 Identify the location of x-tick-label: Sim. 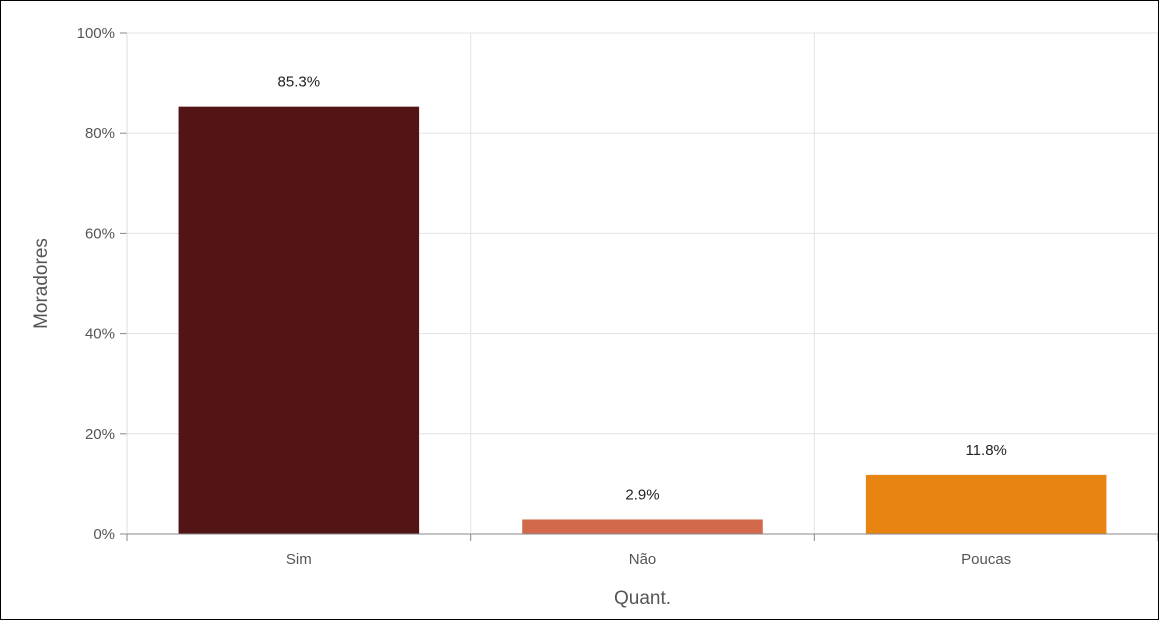
(299, 559).